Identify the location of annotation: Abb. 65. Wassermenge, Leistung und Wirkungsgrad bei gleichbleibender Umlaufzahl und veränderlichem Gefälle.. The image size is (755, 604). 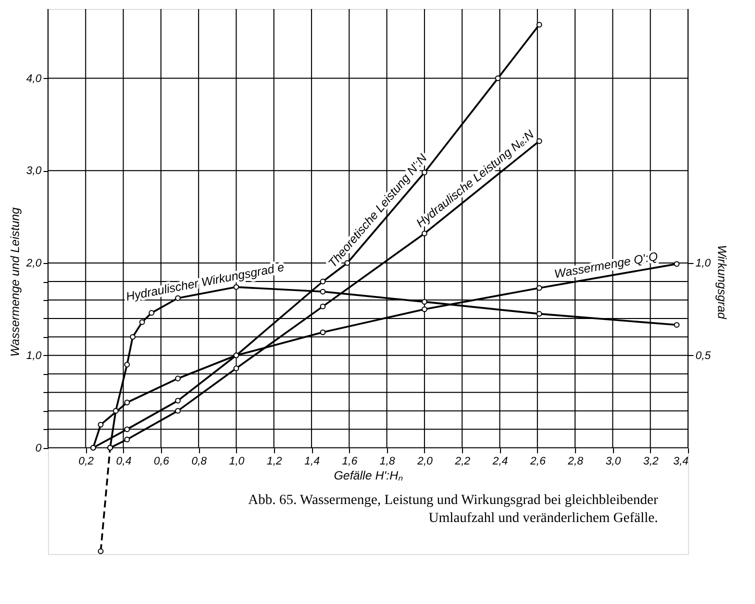
(453, 509).